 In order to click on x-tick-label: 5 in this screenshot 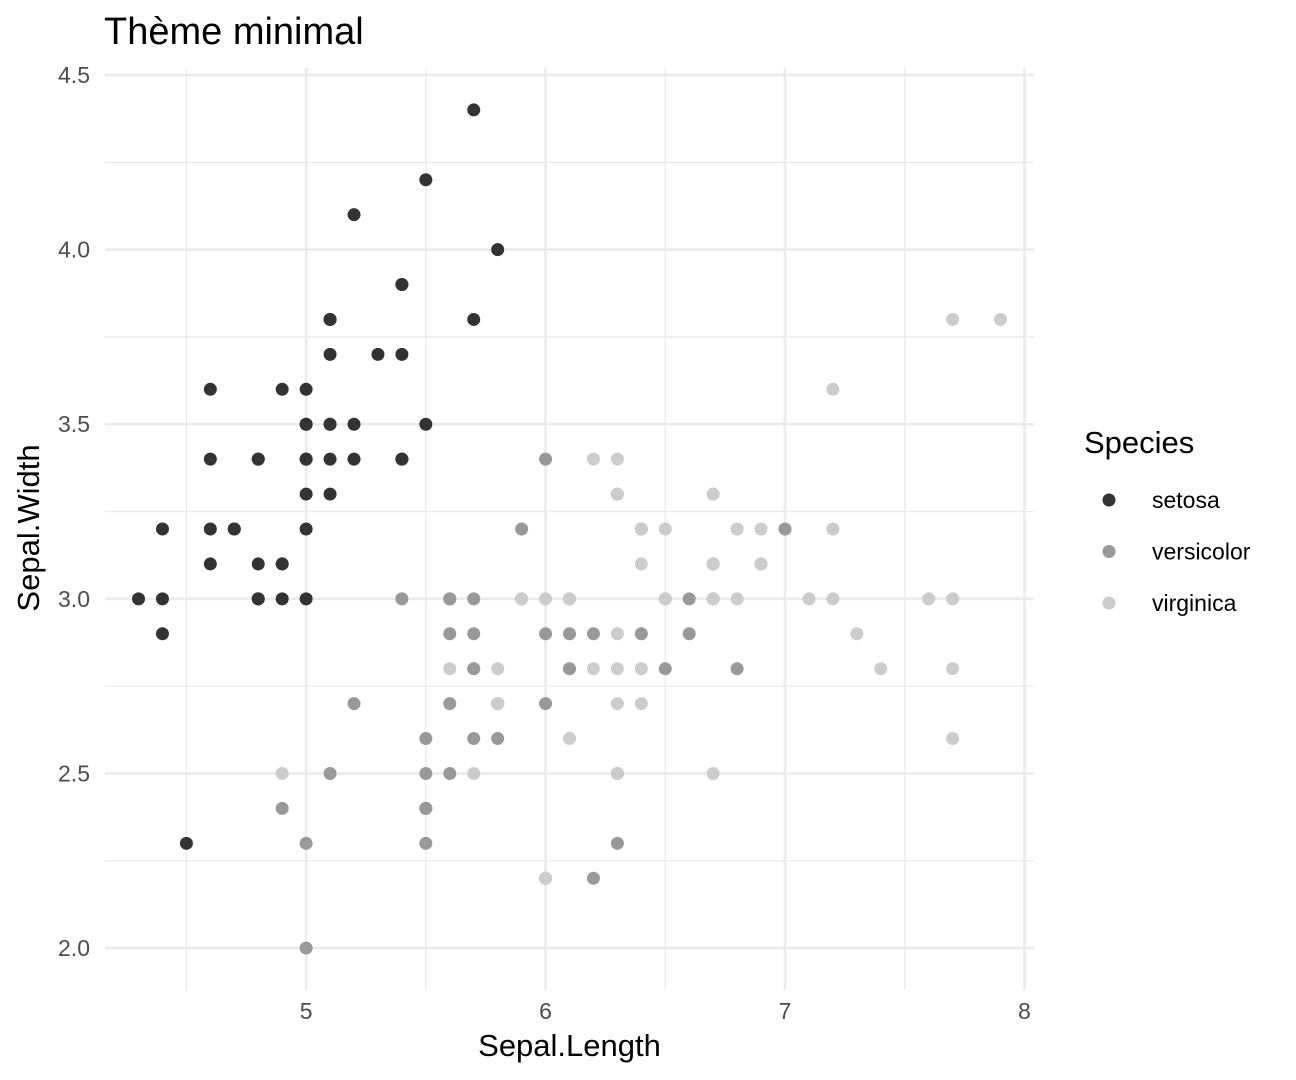, I will do `click(306, 1011)`.